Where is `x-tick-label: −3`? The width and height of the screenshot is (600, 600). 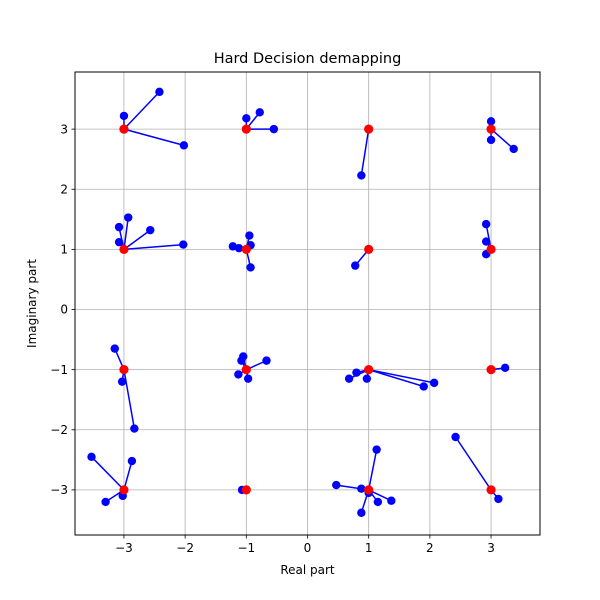 x-tick-label: −3 is located at coordinates (124, 548).